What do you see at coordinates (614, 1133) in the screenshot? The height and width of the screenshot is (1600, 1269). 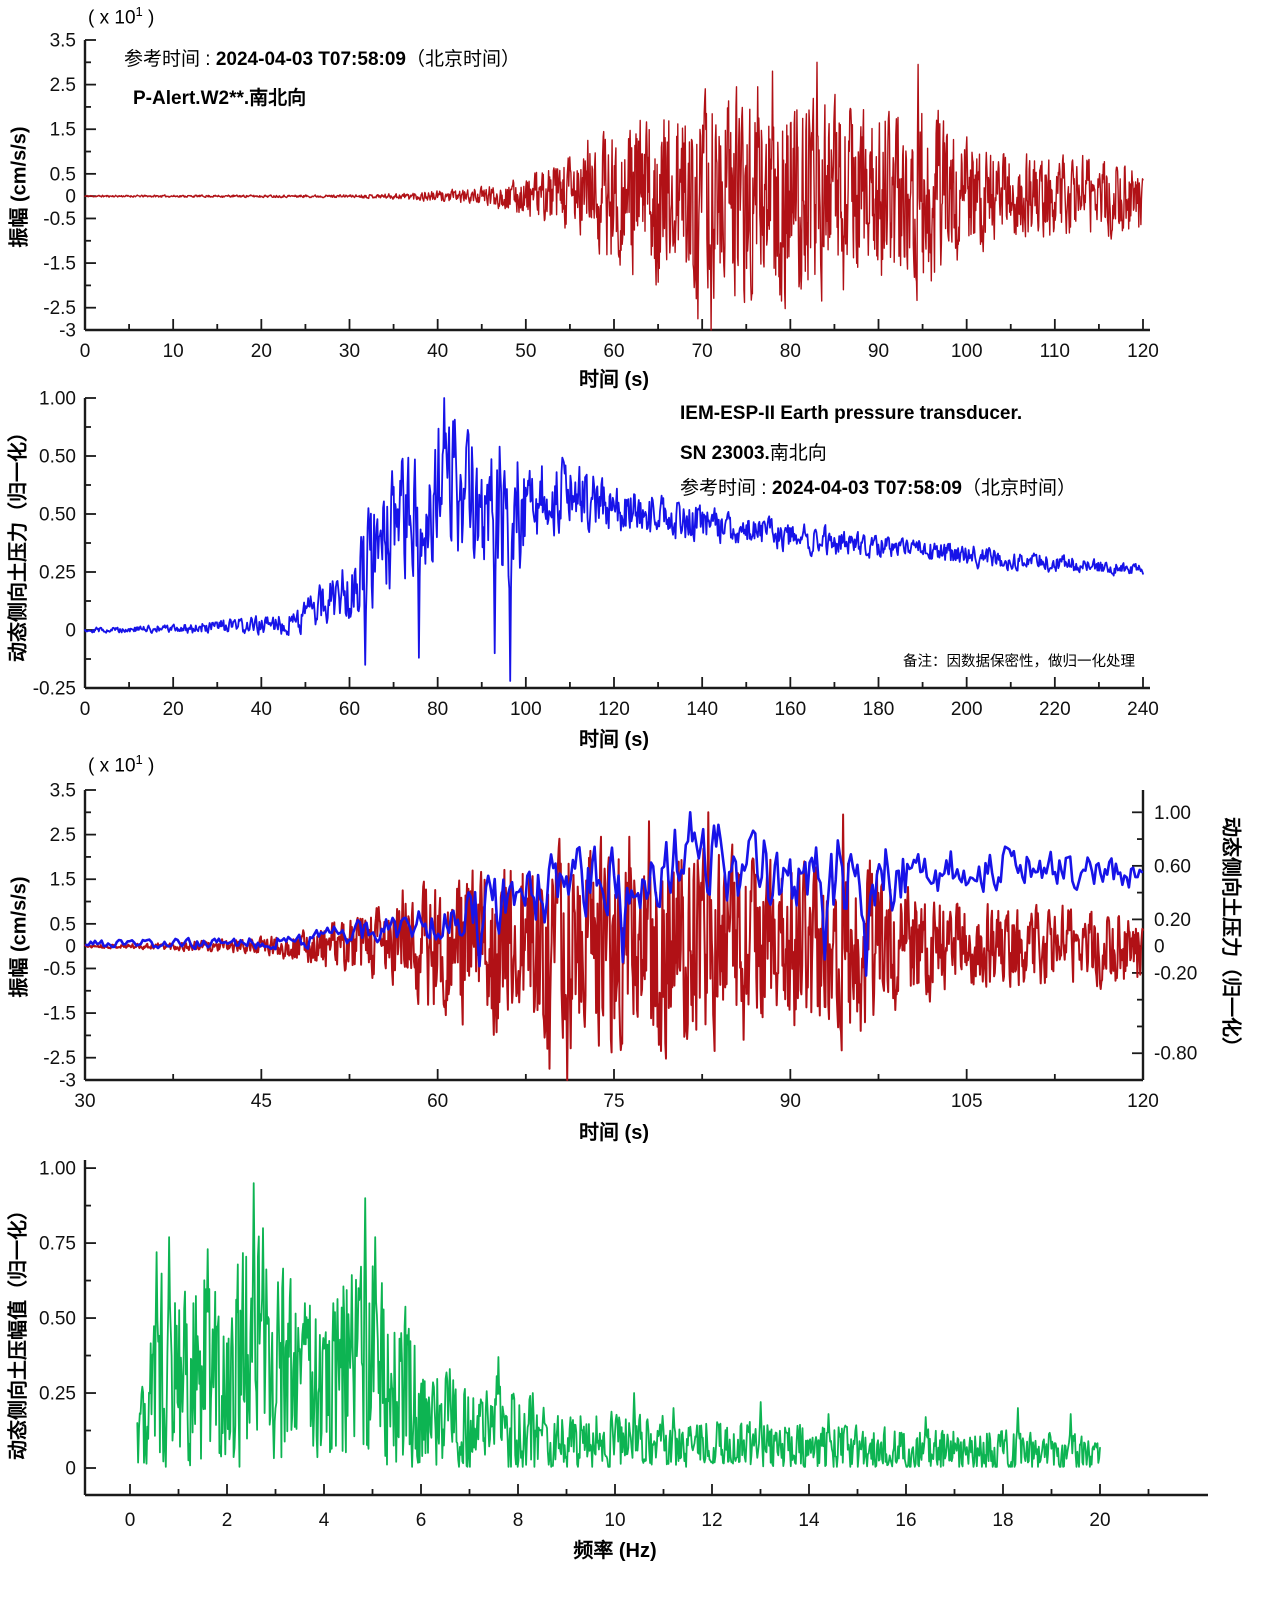 I see `panel3-x-title: 时间 (s)` at bounding box center [614, 1133].